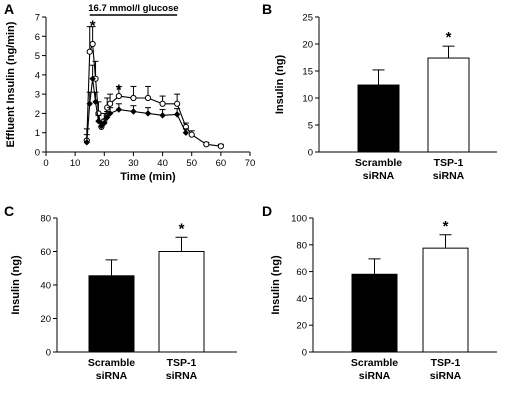  What do you see at coordinates (37, 18) in the screenshot?
I see `y-tick-label: 7` at bounding box center [37, 18].